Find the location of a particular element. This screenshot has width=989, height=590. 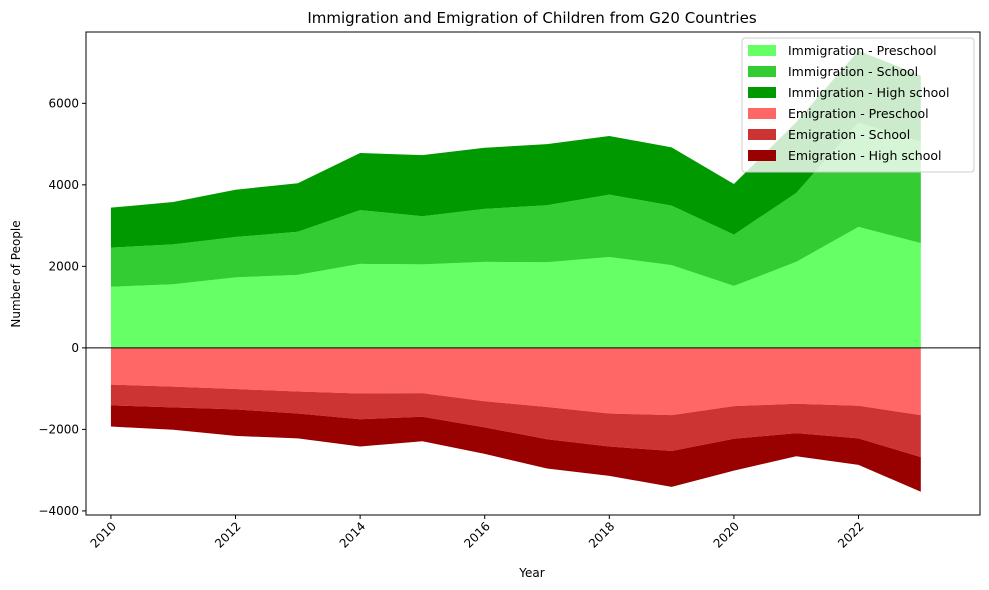

y-tick-label: −4000 is located at coordinates (58, 511).